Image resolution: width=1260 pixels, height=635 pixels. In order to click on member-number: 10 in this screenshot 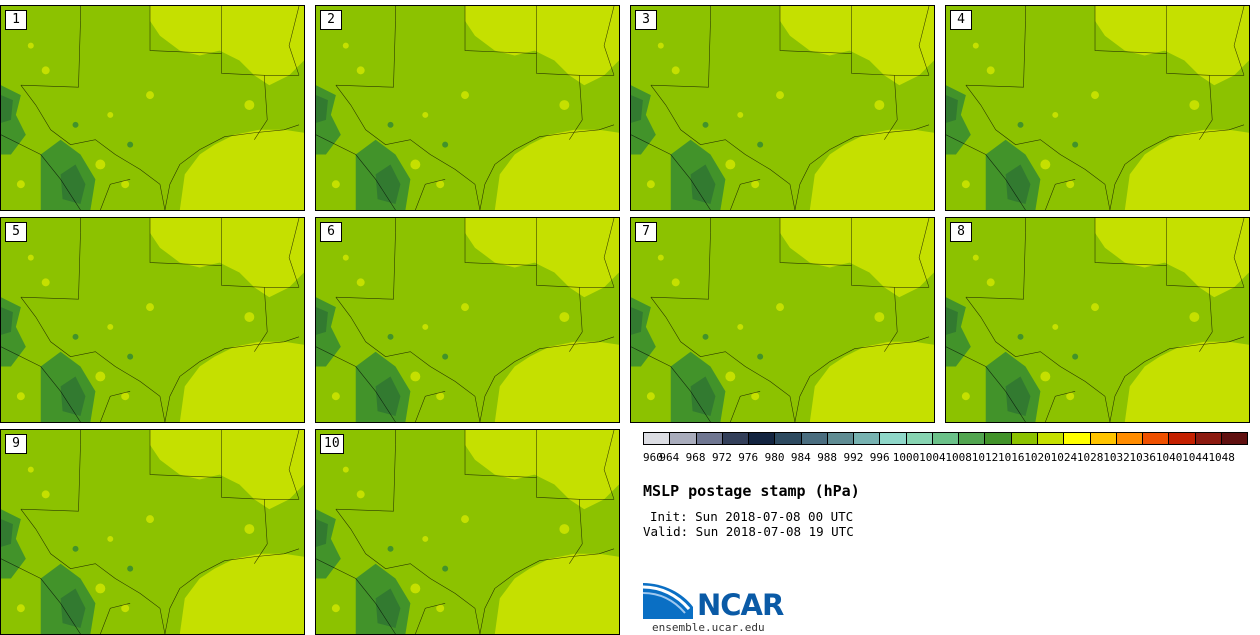, I will do `click(332, 444)`.